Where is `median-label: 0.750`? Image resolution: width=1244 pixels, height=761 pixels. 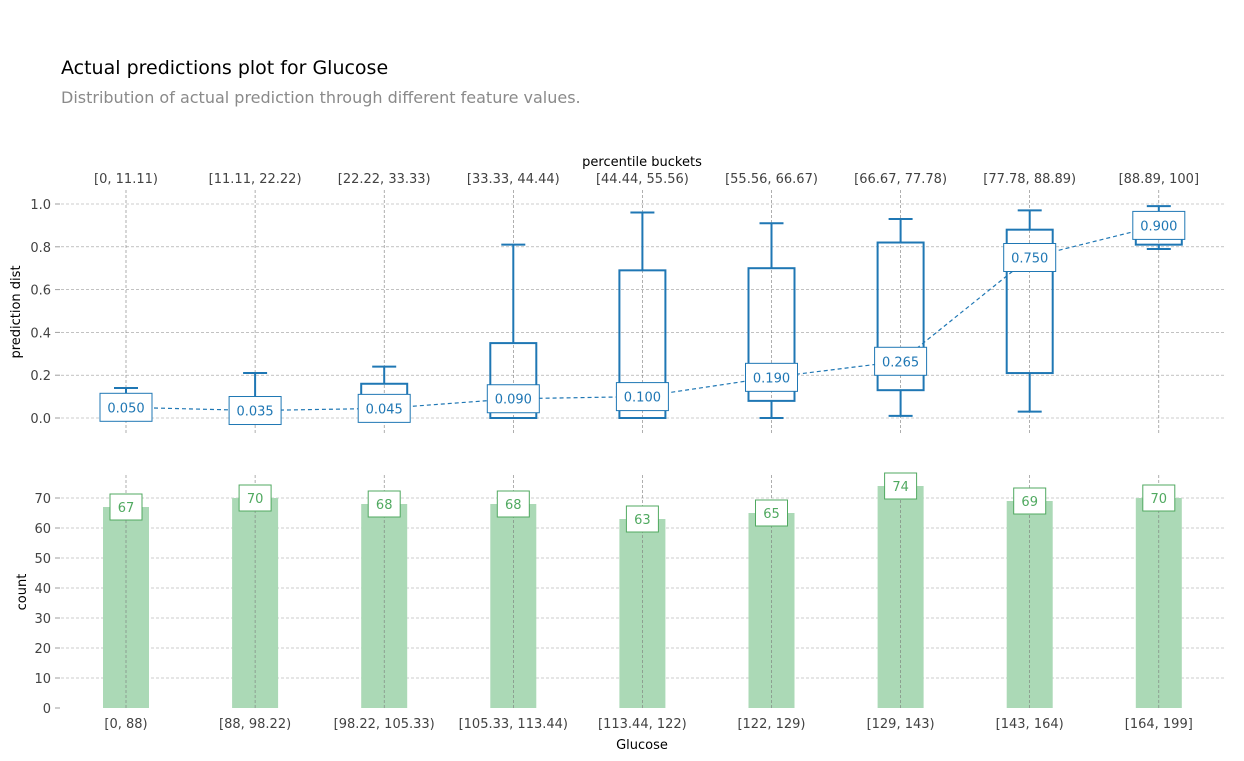
median-label: 0.750 is located at coordinates (1029, 259).